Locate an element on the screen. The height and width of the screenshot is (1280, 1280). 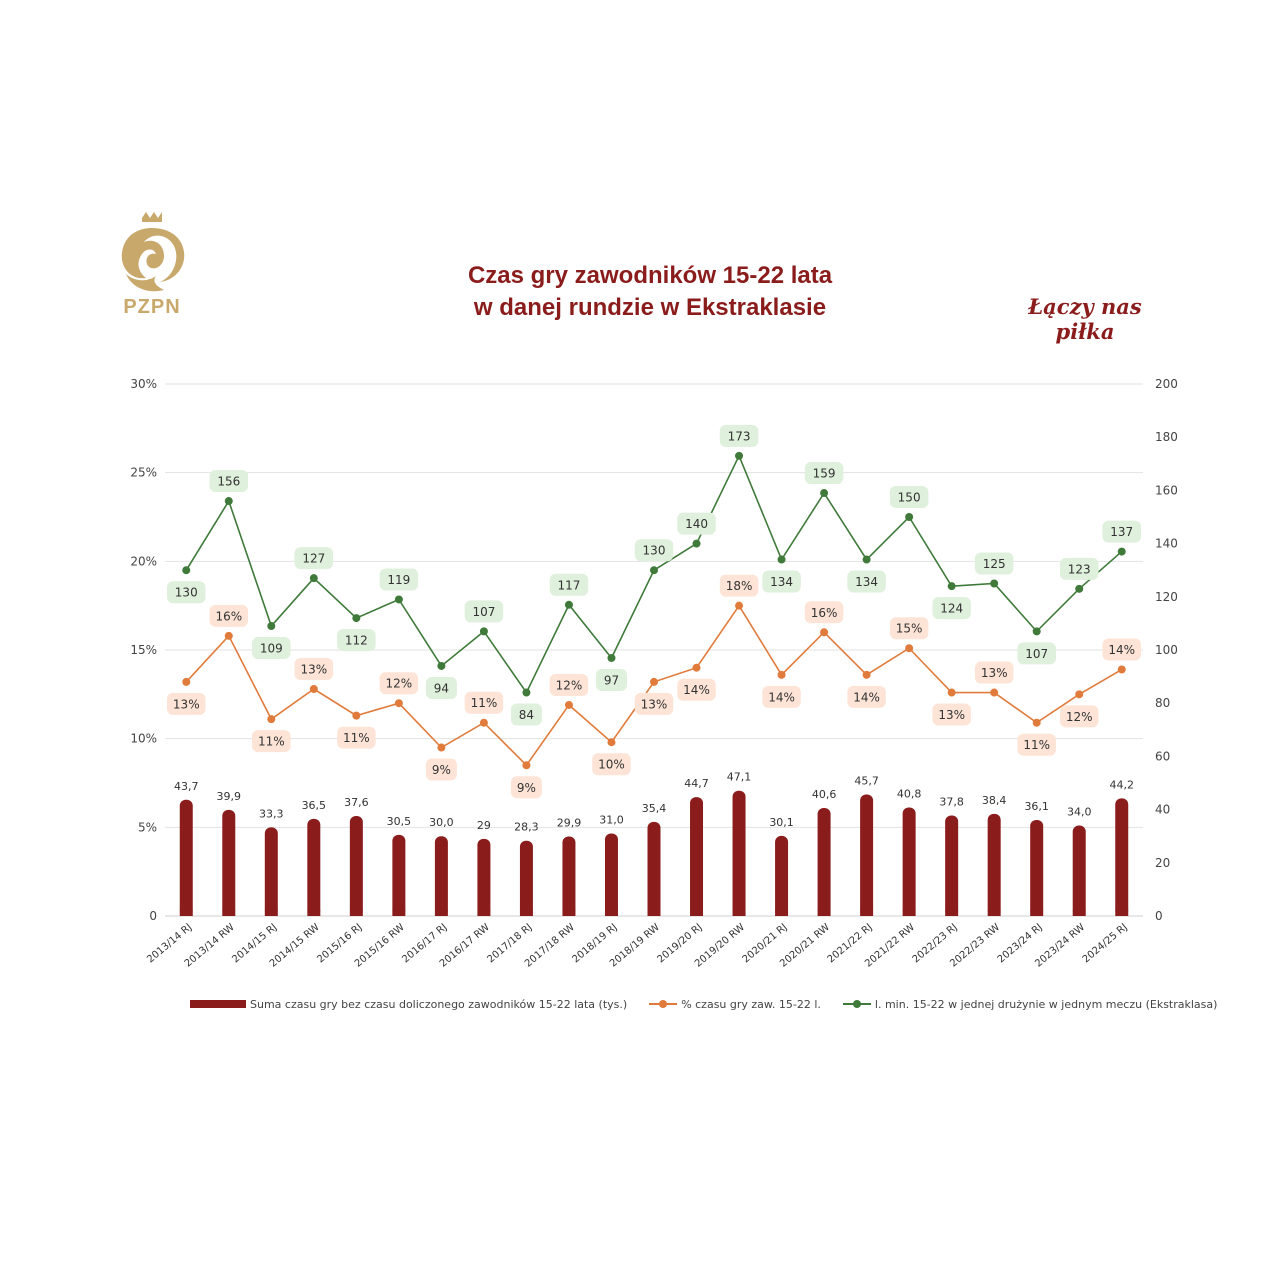
y-left-tick-label: 10% is located at coordinates (143, 739).